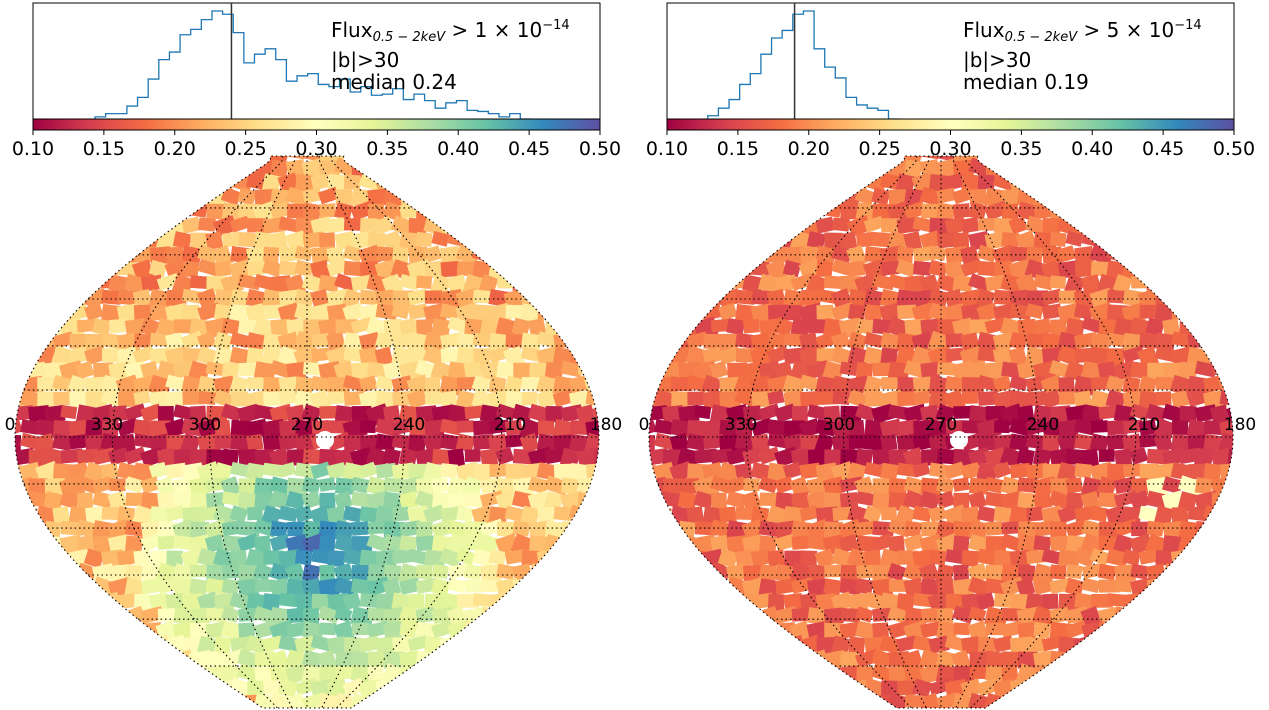 The width and height of the screenshot is (1269, 710). What do you see at coordinates (312, 65) in the screenshot?
I see `histogram-series` at bounding box center [312, 65].